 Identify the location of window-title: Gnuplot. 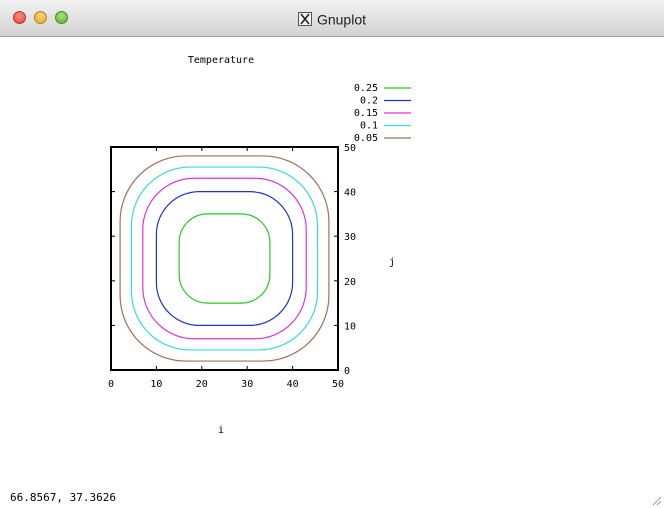
(341, 19).